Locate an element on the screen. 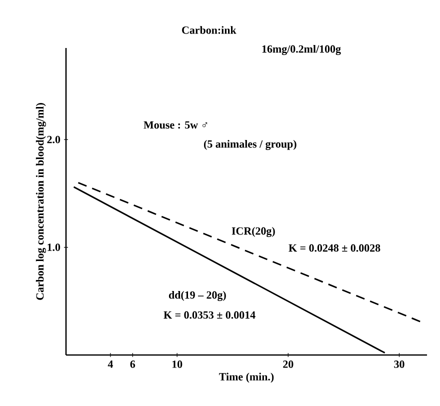  annotation: K = 0.0248 ± 0.0028 is located at coordinates (334, 248).